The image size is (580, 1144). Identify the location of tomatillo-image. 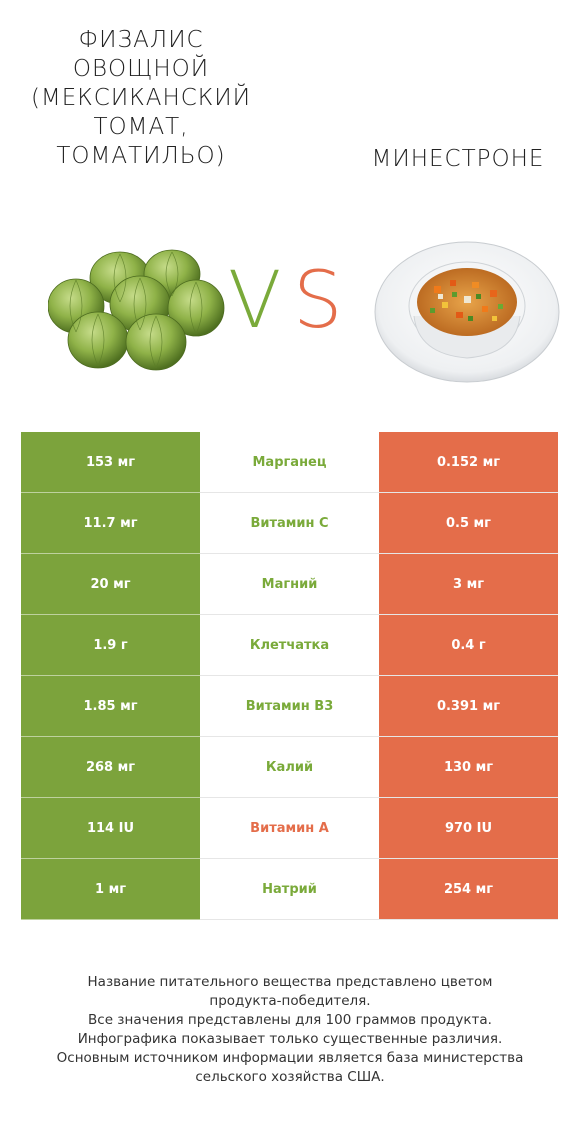
(141, 310).